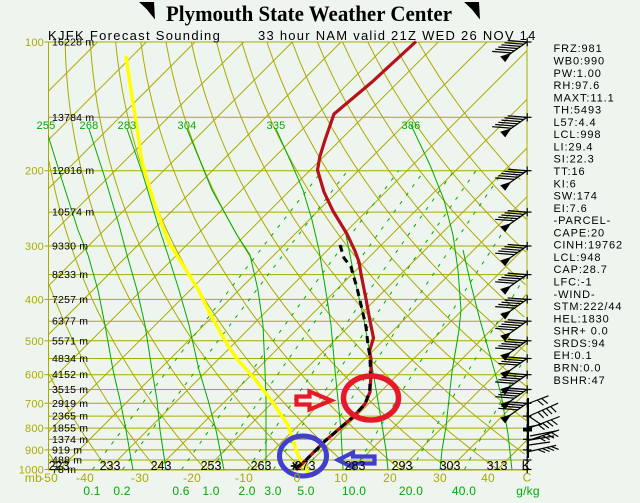 The height and width of the screenshot is (503, 640). What do you see at coordinates (584, 98) in the screenshot?
I see `svg-text: MAXT:11.1` at bounding box center [584, 98].